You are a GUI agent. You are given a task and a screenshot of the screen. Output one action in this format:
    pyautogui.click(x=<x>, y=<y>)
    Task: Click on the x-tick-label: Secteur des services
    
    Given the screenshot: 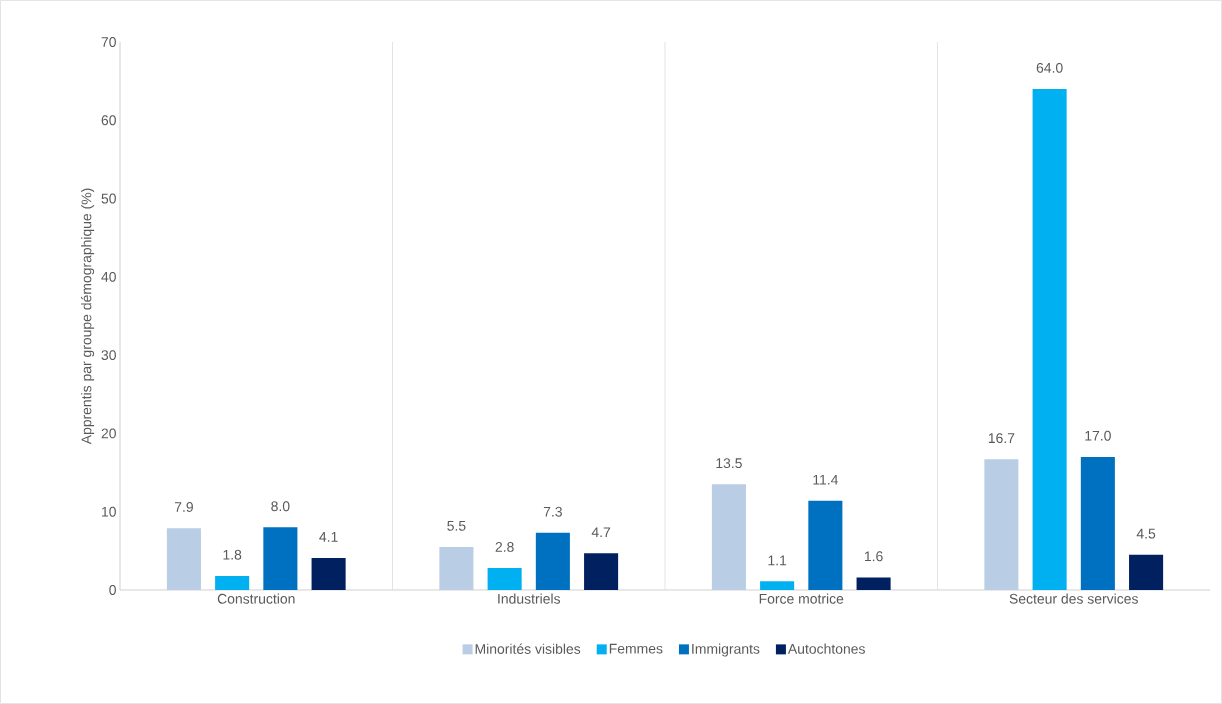 What is the action you would take?
    pyautogui.click(x=1073, y=598)
    